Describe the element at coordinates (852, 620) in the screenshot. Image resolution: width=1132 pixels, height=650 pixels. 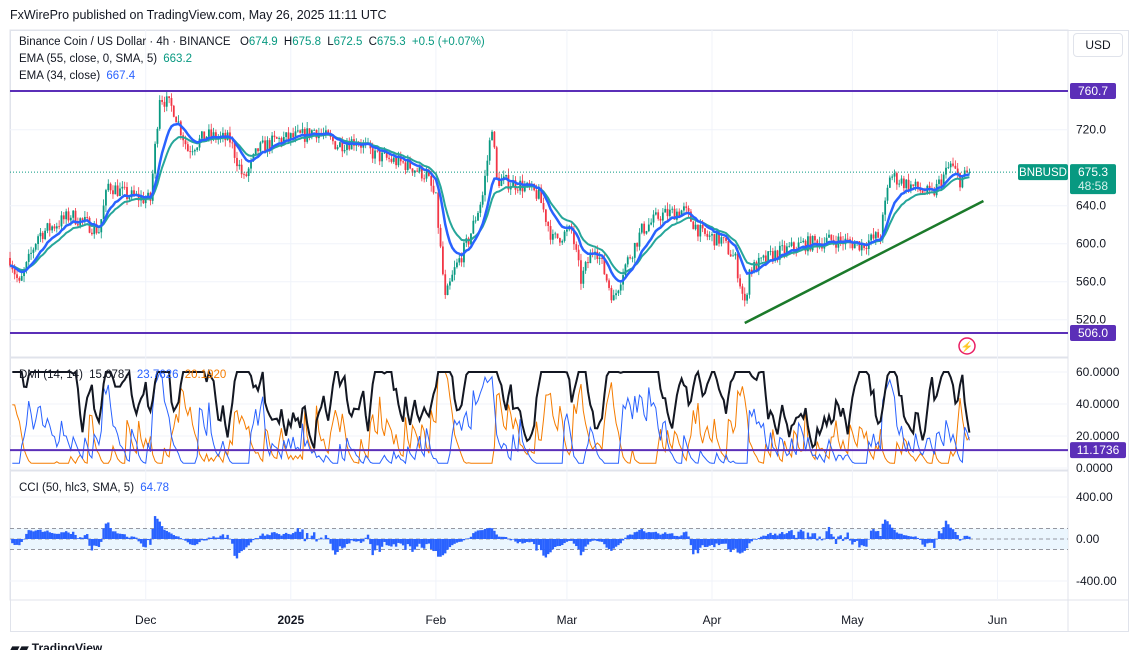
I see `time-tick-label: May` at that location.